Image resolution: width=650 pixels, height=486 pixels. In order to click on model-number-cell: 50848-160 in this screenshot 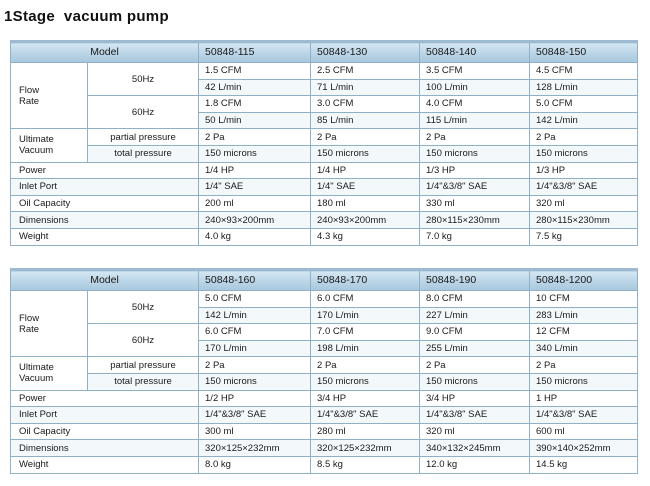, I will do `click(255, 279)`.